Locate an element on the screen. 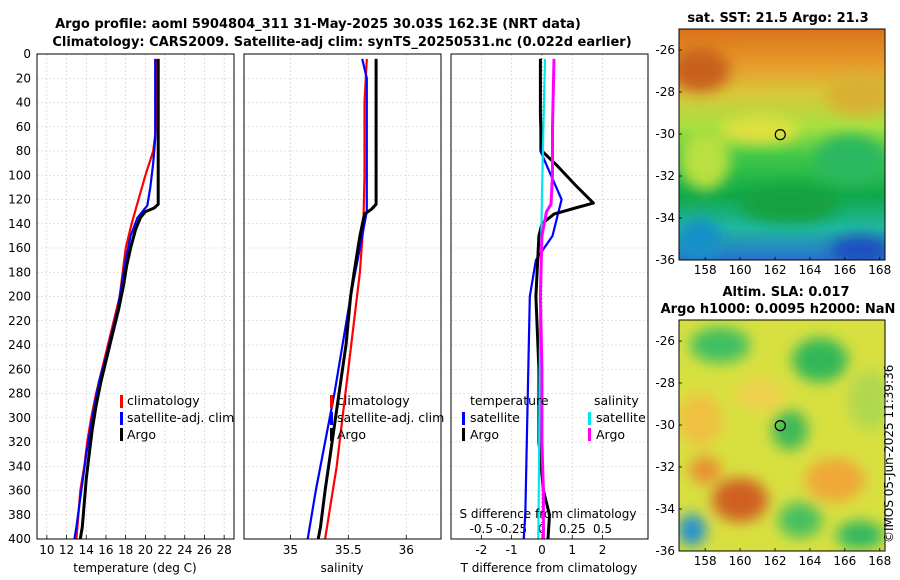 The width and height of the screenshot is (900, 580). sla-texture is located at coordinates (782, 438).